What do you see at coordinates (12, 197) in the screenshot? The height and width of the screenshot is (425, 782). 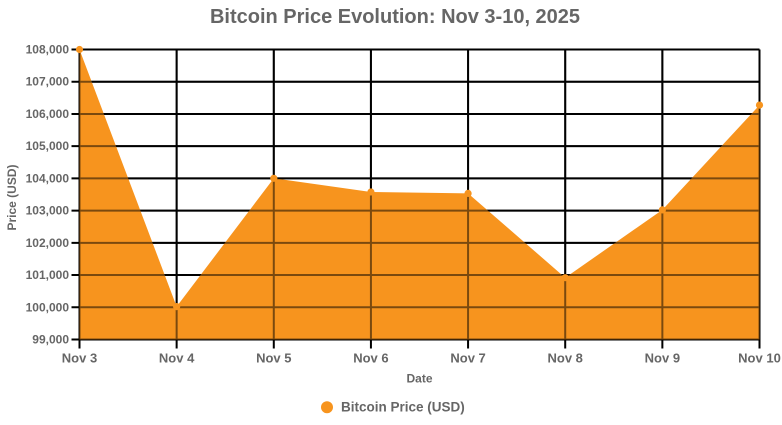 I see `svg-text: Price (USD)` at bounding box center [12, 197].